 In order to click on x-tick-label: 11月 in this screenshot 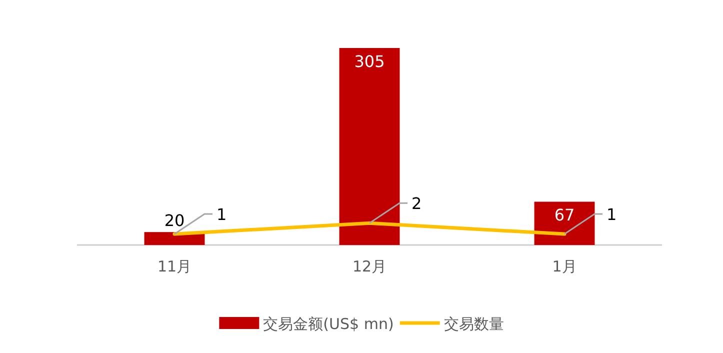, I will do `click(174, 267)`.